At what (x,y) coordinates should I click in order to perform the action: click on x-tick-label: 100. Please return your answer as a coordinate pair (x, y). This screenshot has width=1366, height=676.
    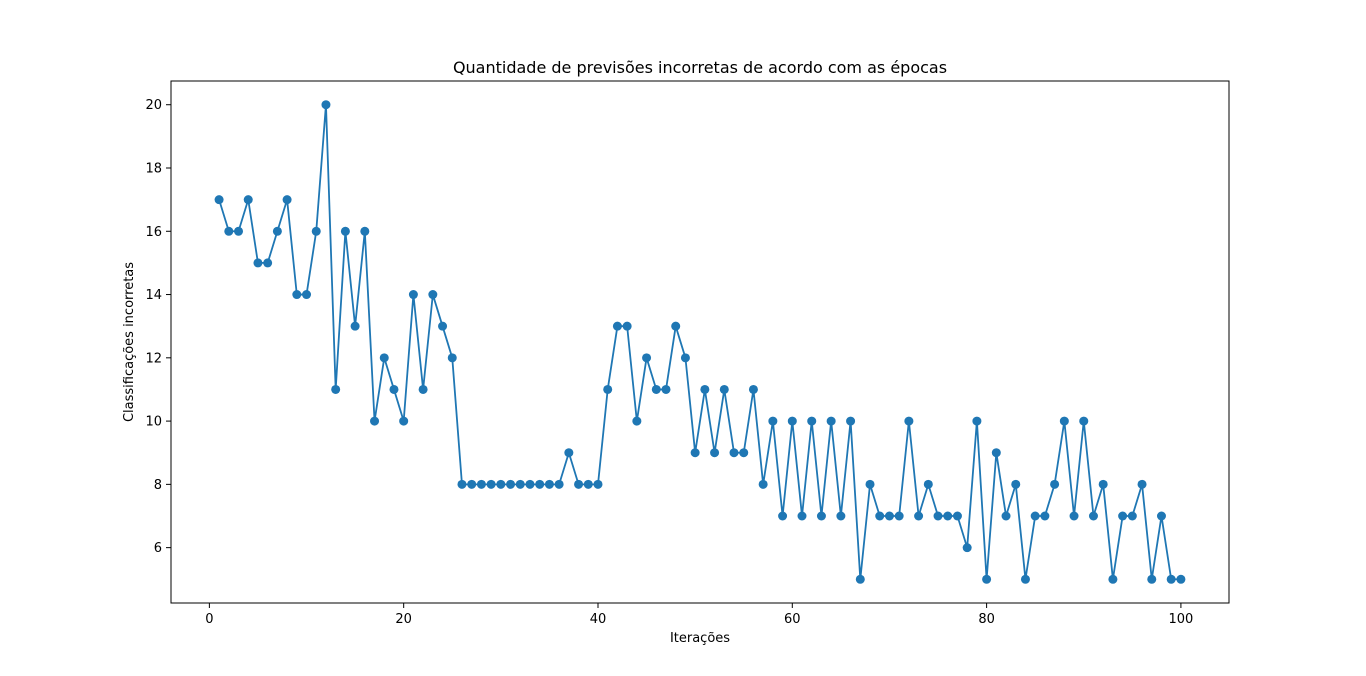
    Looking at the image, I should click on (1180, 619).